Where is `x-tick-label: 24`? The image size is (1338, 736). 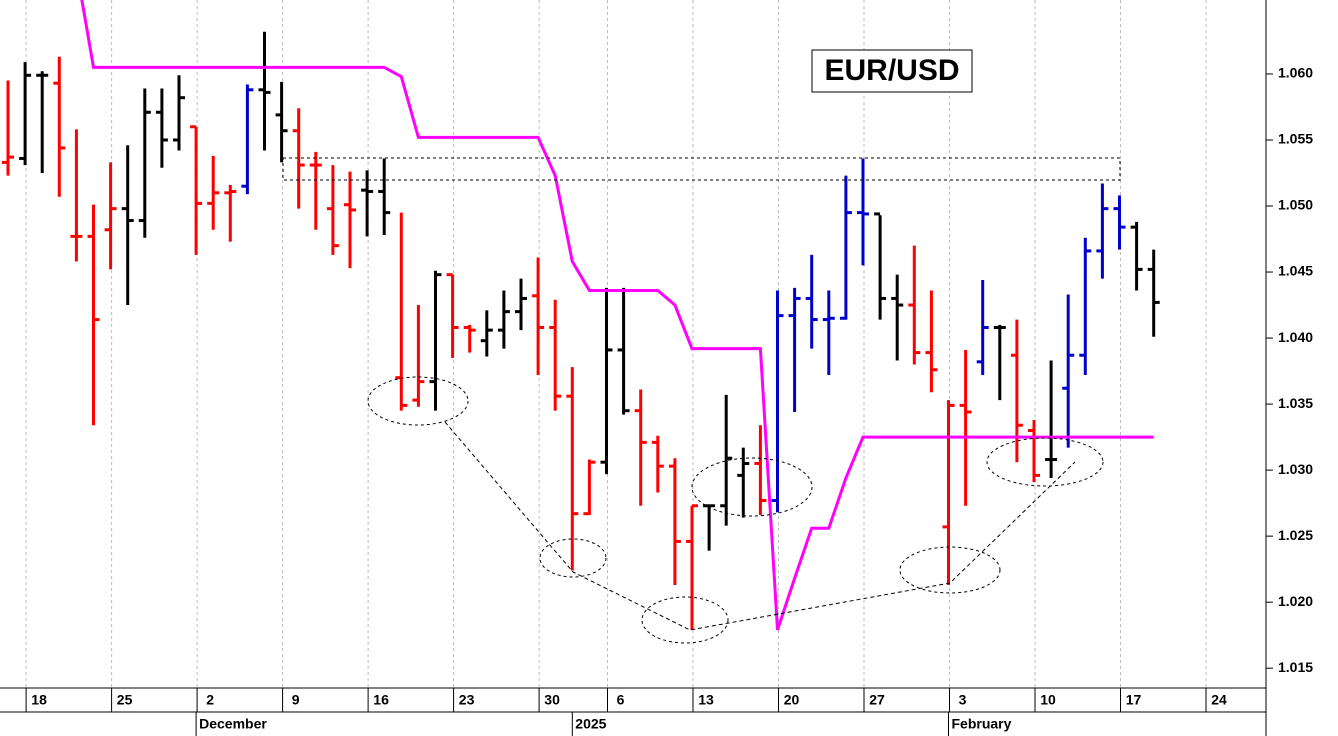
x-tick-label: 24 is located at coordinates (1219, 700).